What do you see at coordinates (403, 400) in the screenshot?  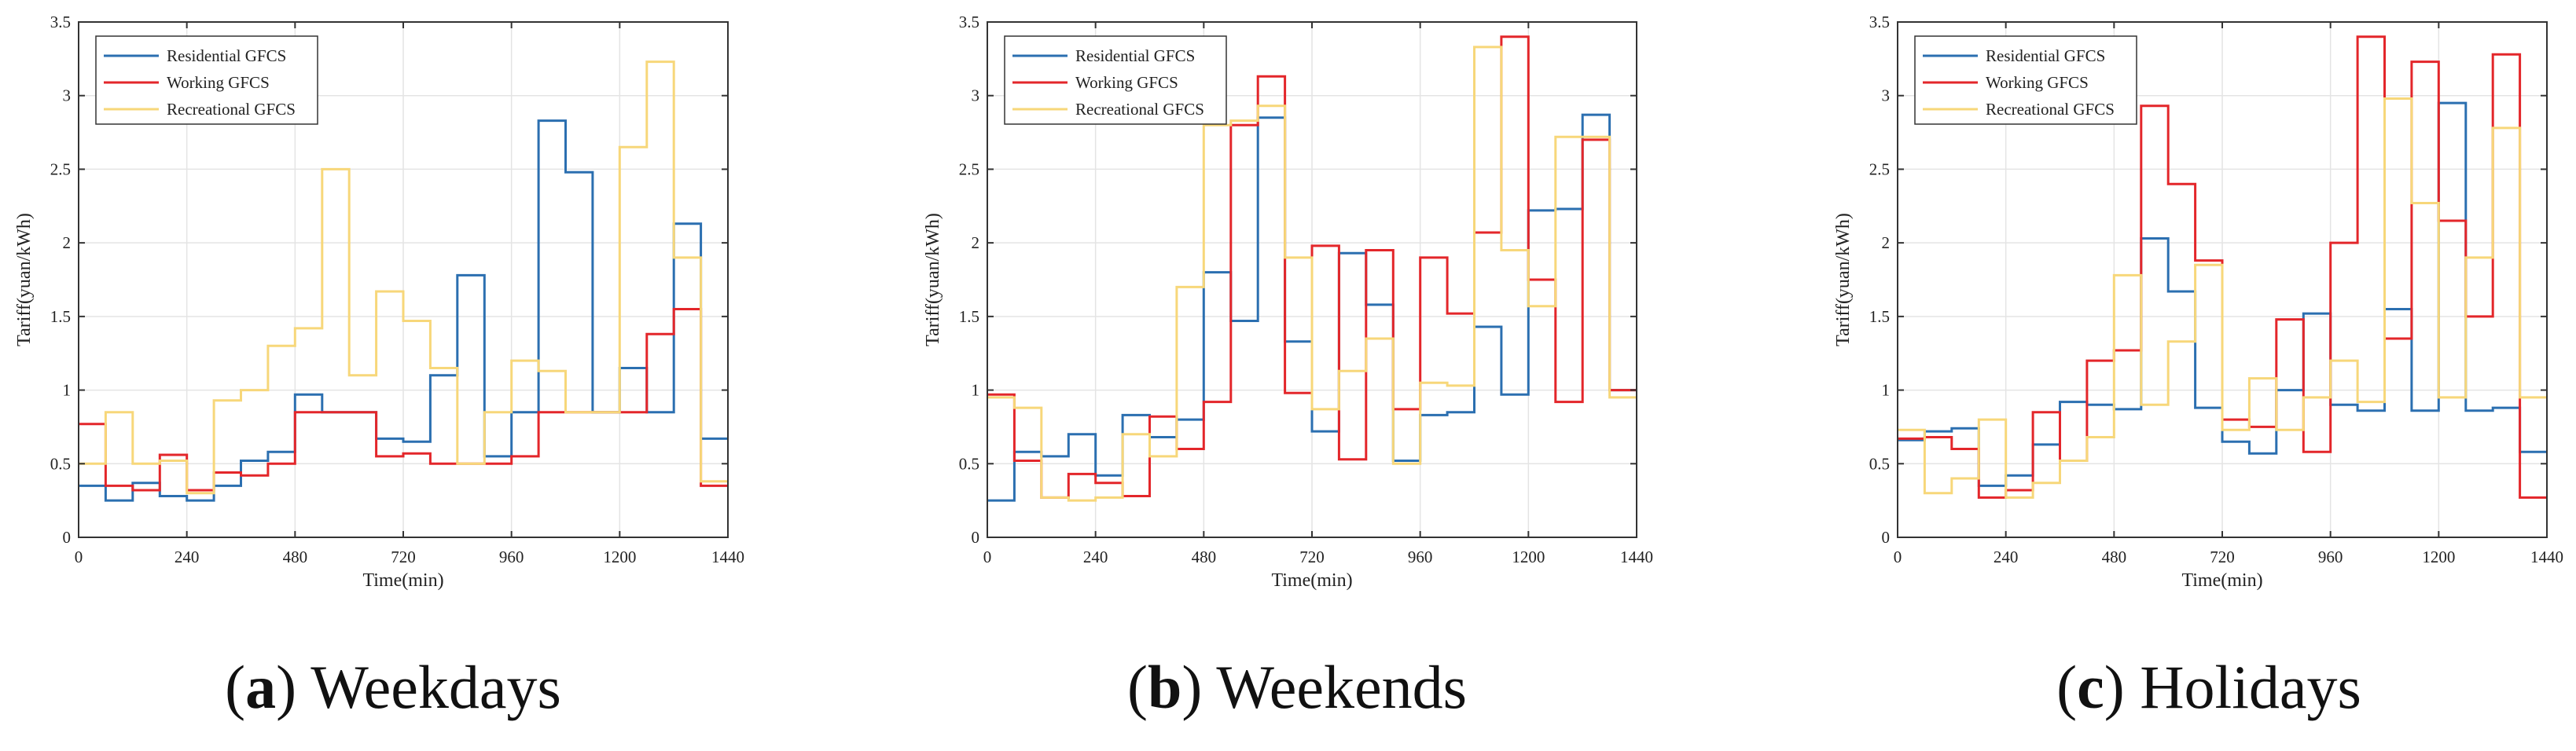 I see `series-line-working` at bounding box center [403, 400].